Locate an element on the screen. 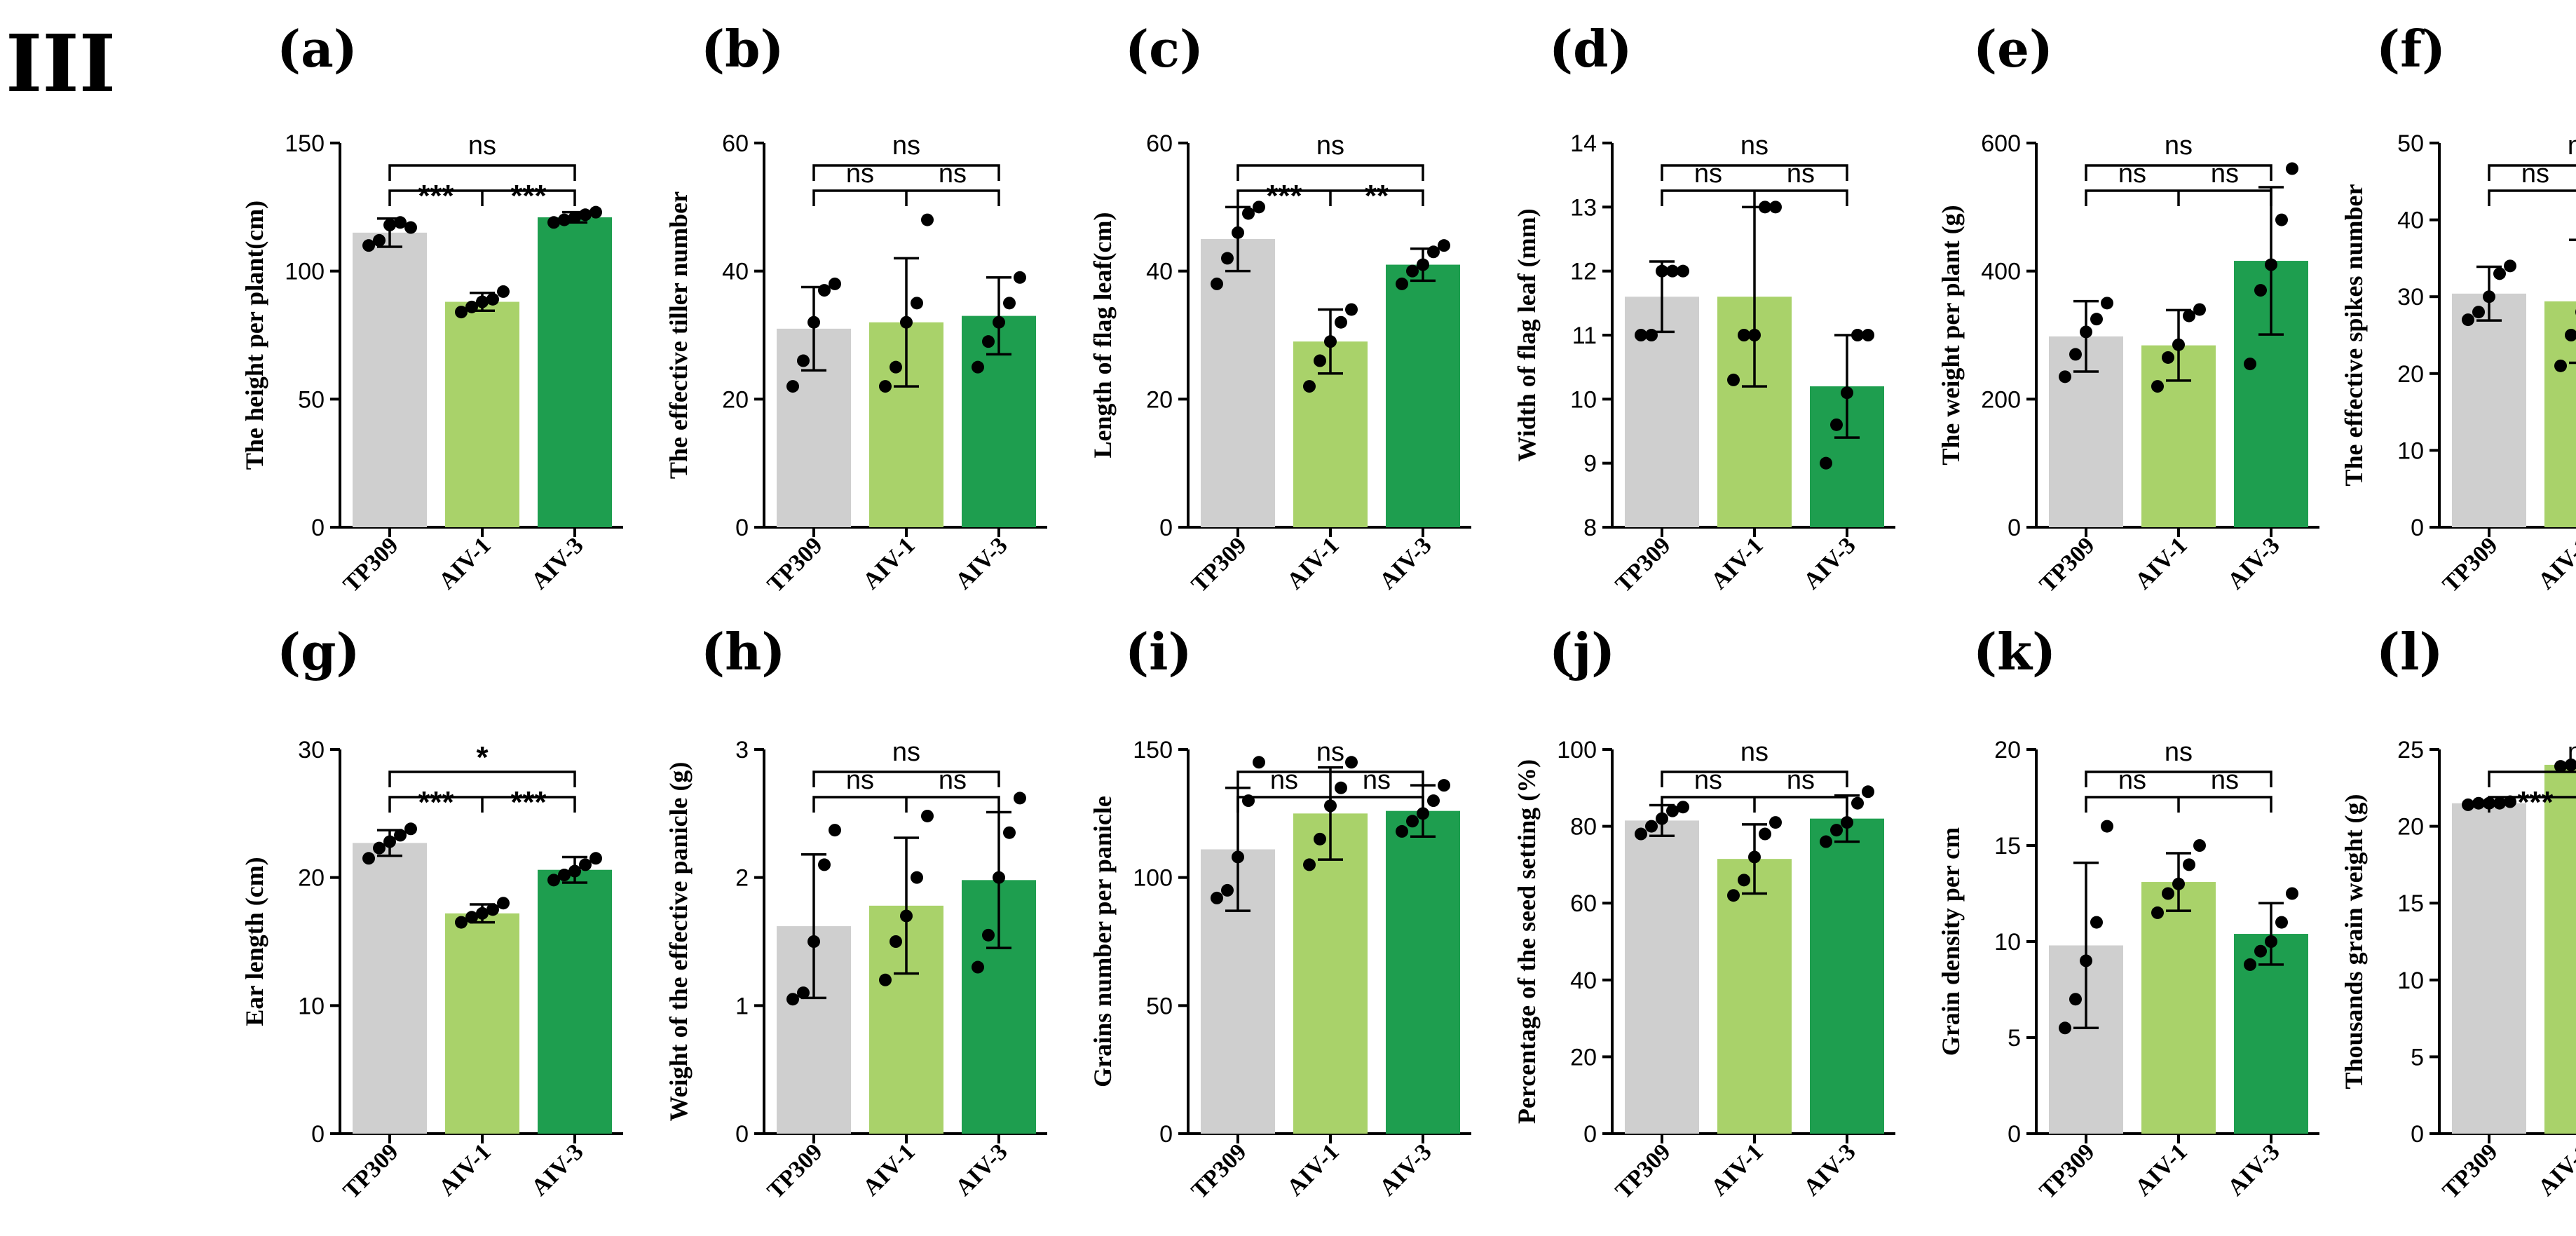 This screenshot has height=1236, width=2576. y-axis-label: The weight per plant (g) is located at coordinates (1951, 335).